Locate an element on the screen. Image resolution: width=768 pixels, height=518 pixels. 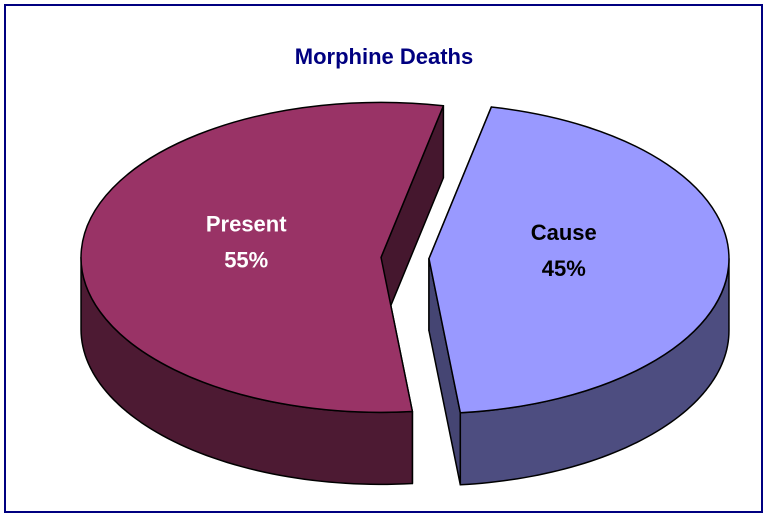
chart-title: Morphine Deaths is located at coordinates (384, 56).